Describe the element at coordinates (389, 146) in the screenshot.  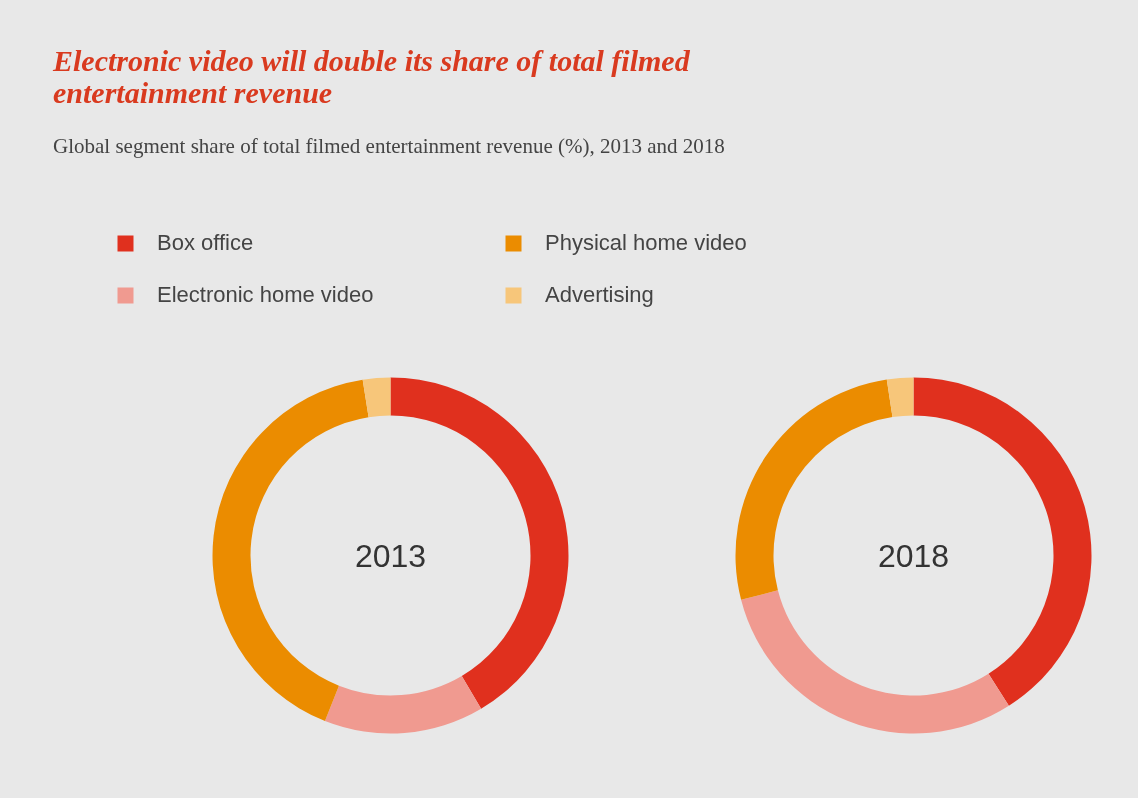
I see `chart-subtitle: Global segment share of total filmed entertainment revenue (%), 2013 and 2018` at that location.